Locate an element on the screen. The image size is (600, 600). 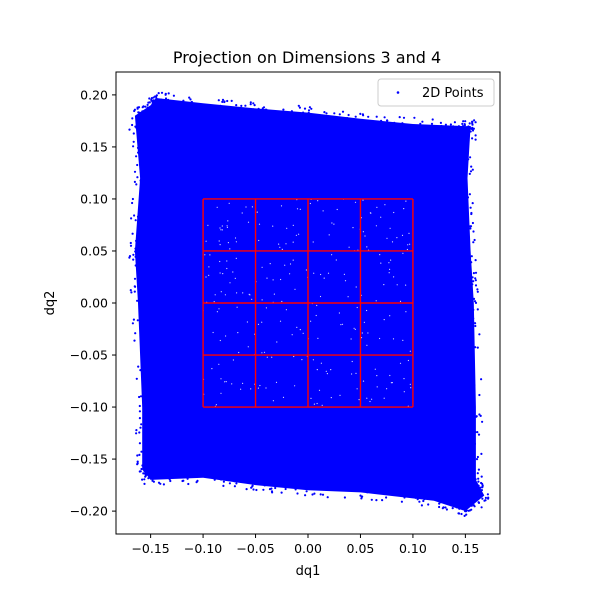
y-tick-label: 0.10 is located at coordinates (94, 198).